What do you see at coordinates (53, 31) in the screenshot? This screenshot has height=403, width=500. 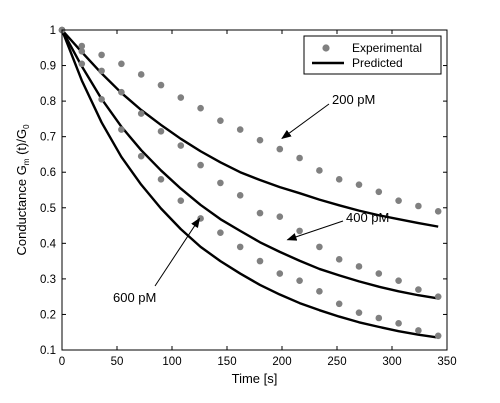 I see `y-tick-label: 1` at bounding box center [53, 31].